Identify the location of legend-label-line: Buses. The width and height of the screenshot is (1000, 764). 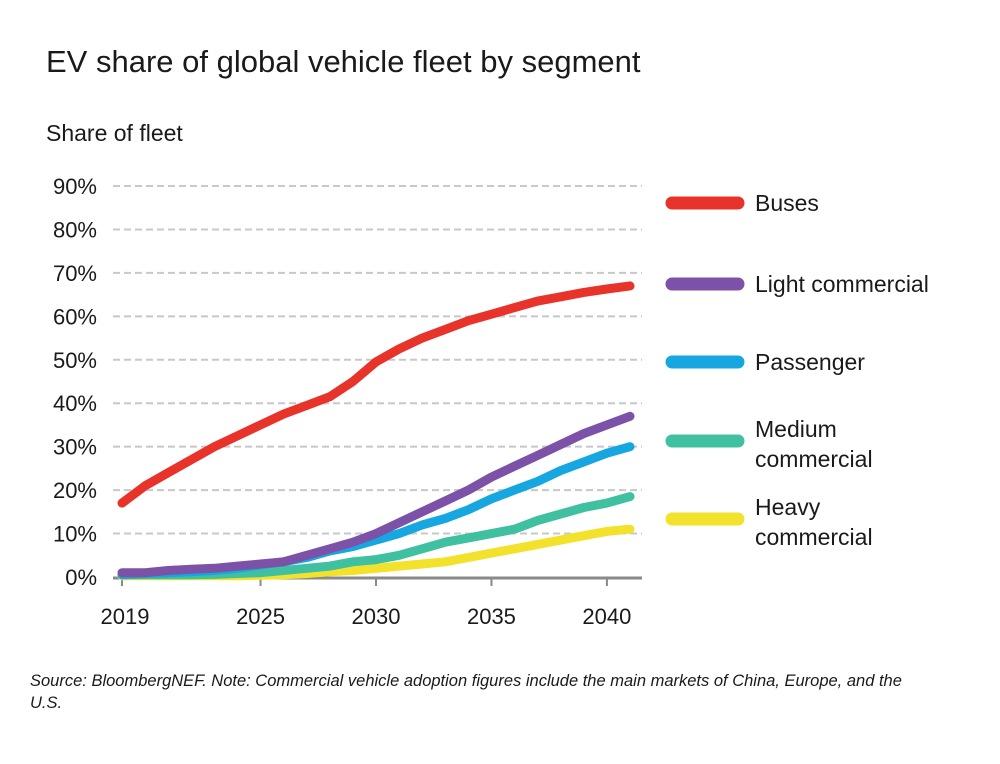
(787, 203).